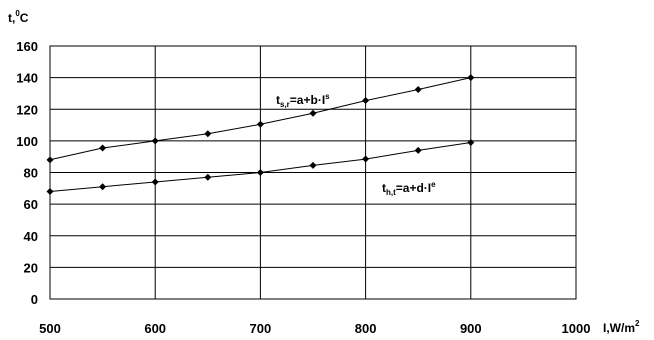  What do you see at coordinates (31, 236) in the screenshot?
I see `y-tick-label: 40` at bounding box center [31, 236].